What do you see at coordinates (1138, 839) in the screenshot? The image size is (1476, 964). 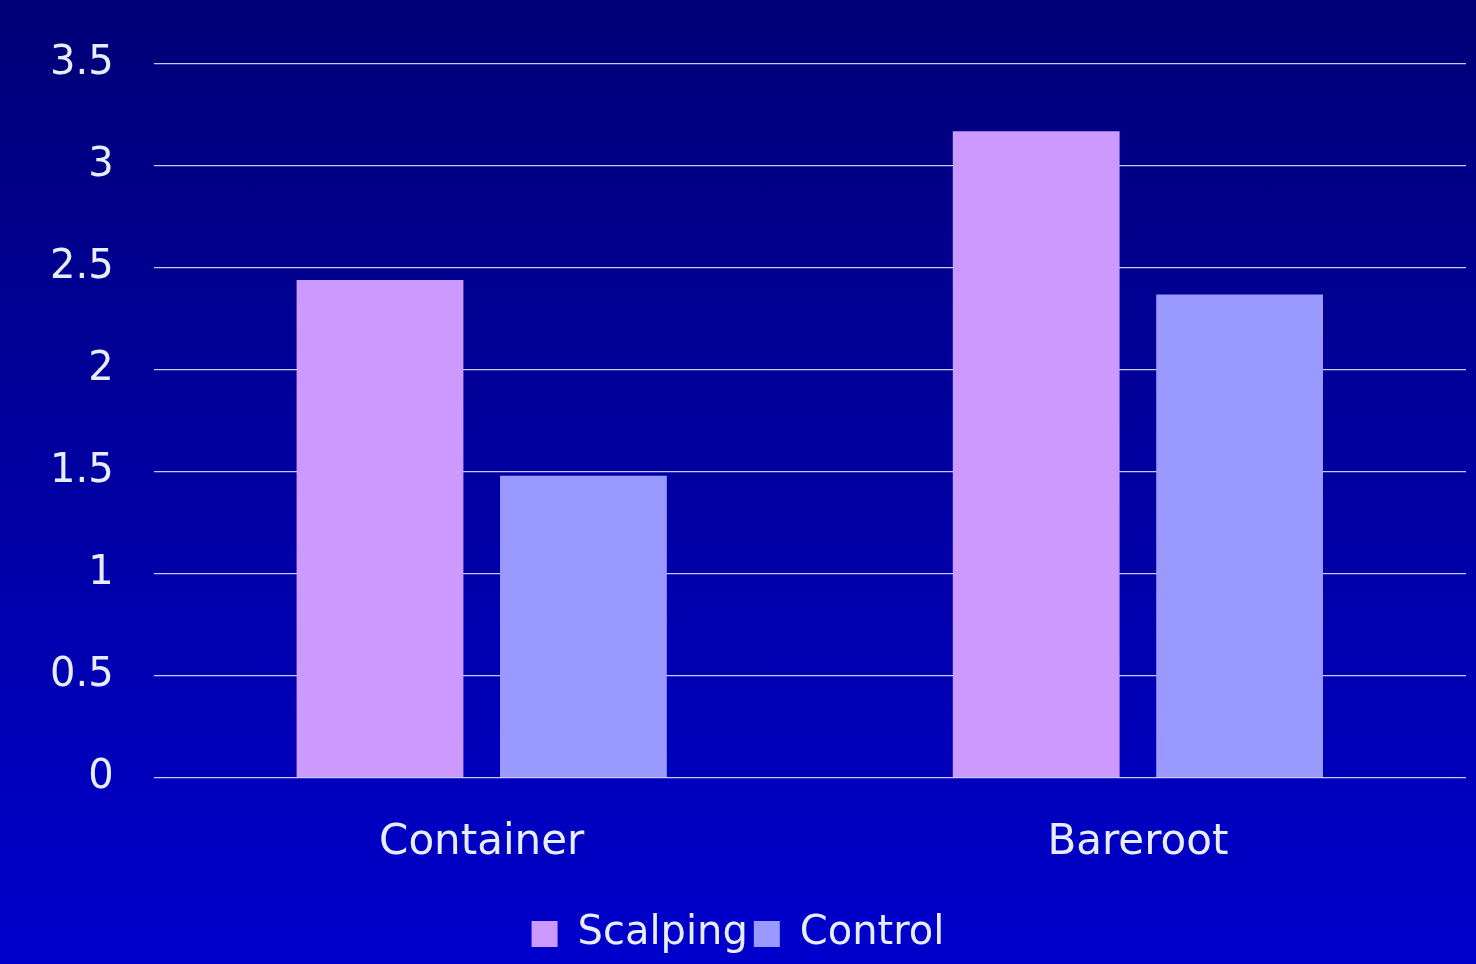 I see `x-tick-label: Bareroot` at bounding box center [1138, 839].